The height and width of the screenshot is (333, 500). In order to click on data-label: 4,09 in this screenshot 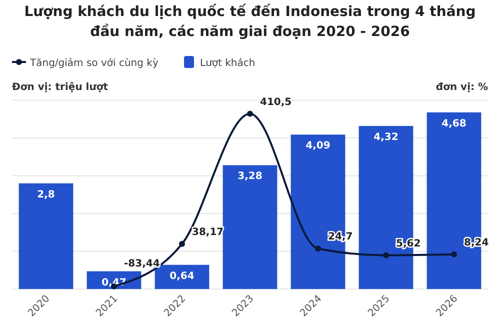, I will do `click(318, 146)`.